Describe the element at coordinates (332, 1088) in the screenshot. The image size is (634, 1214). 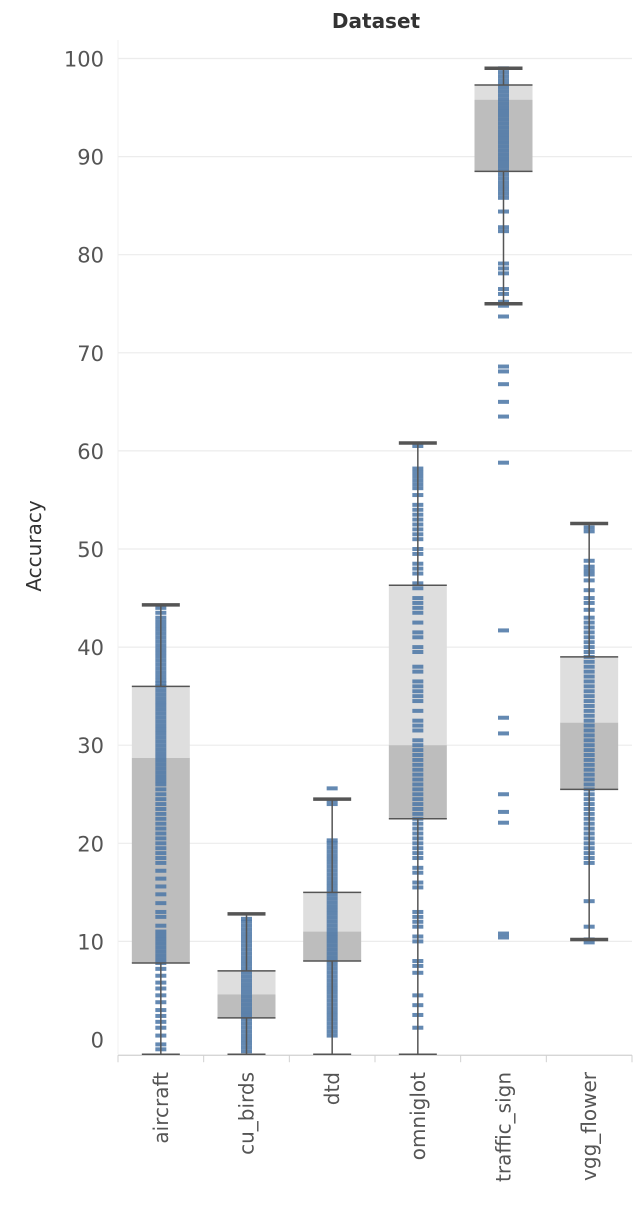
I see `x-tick-label-dtd: dtd` at that location.